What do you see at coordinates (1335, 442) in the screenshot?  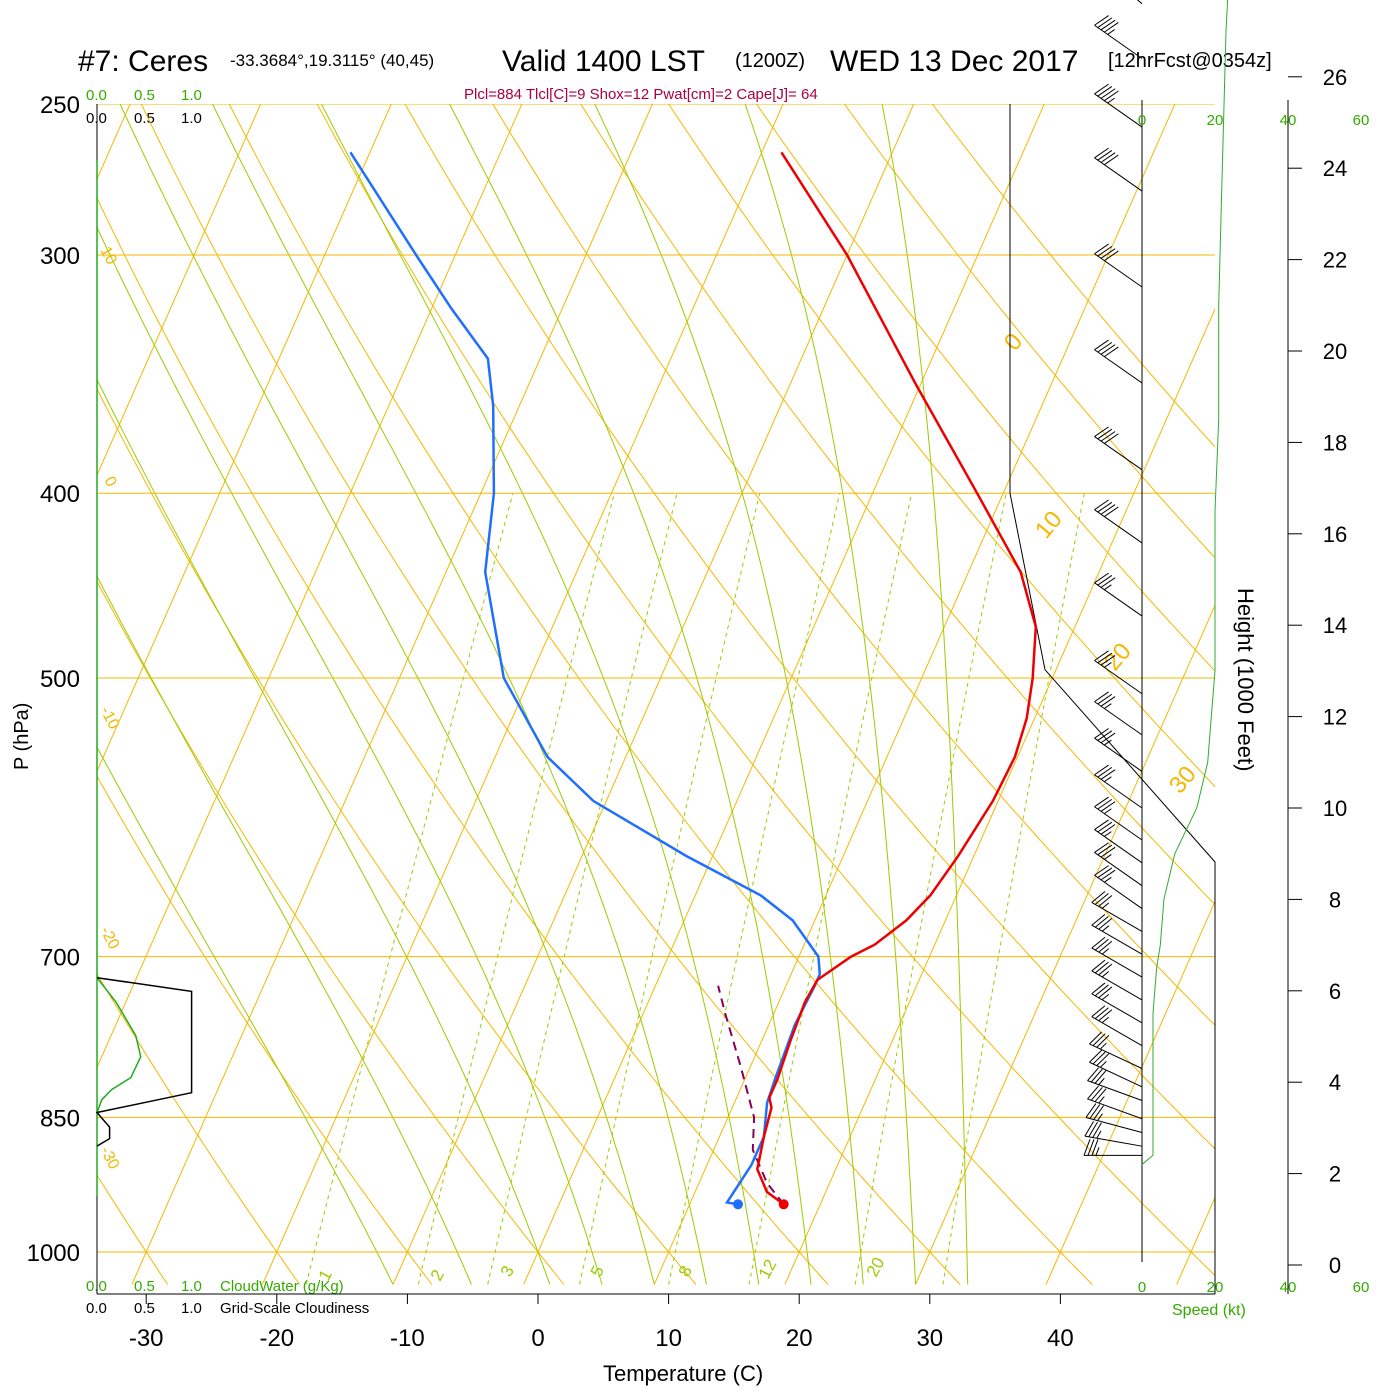 I see `height-tick-label: 18` at bounding box center [1335, 442].